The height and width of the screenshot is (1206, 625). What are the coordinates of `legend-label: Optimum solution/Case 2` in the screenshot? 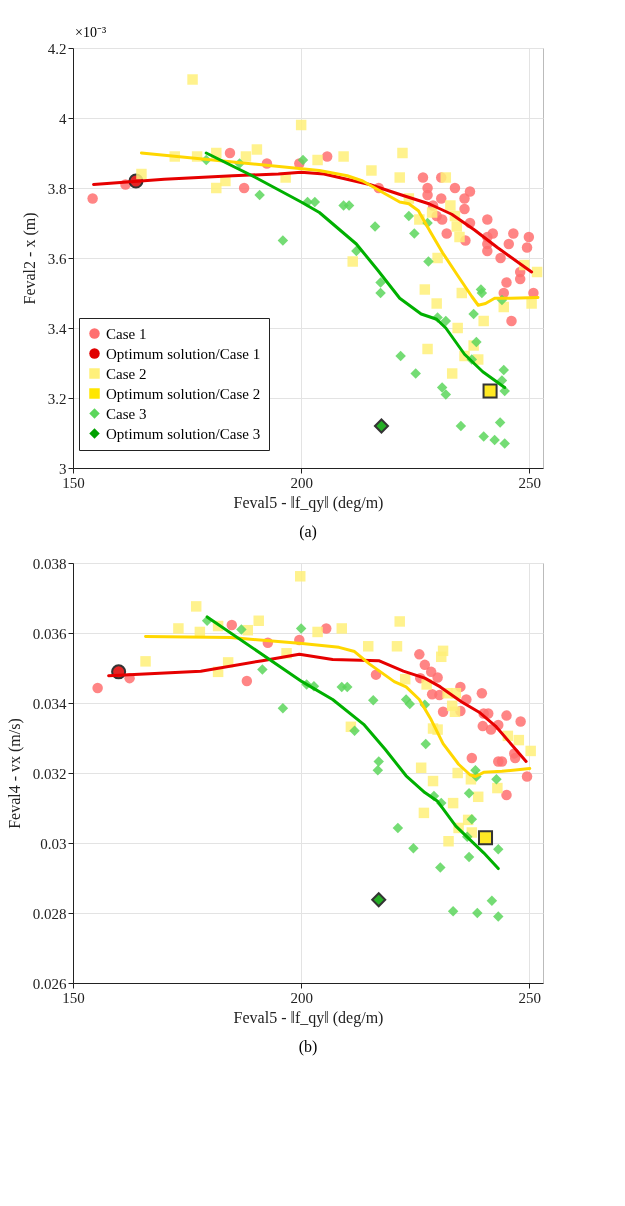 It's located at (183, 393).